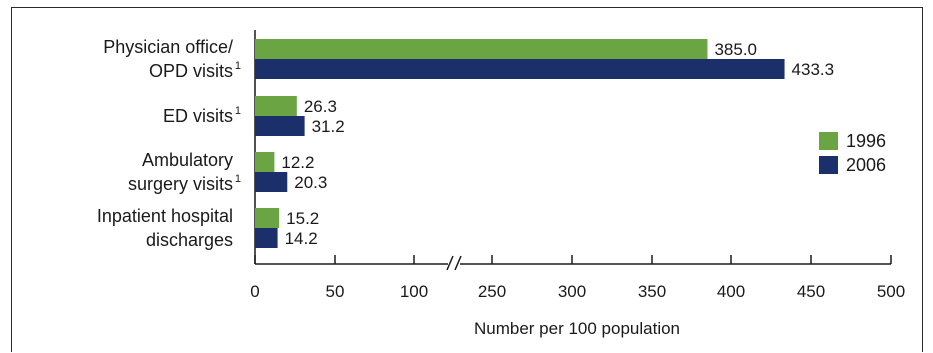 This screenshot has height=353, width=933. I want to click on legend-swatch-1996, so click(828, 141).